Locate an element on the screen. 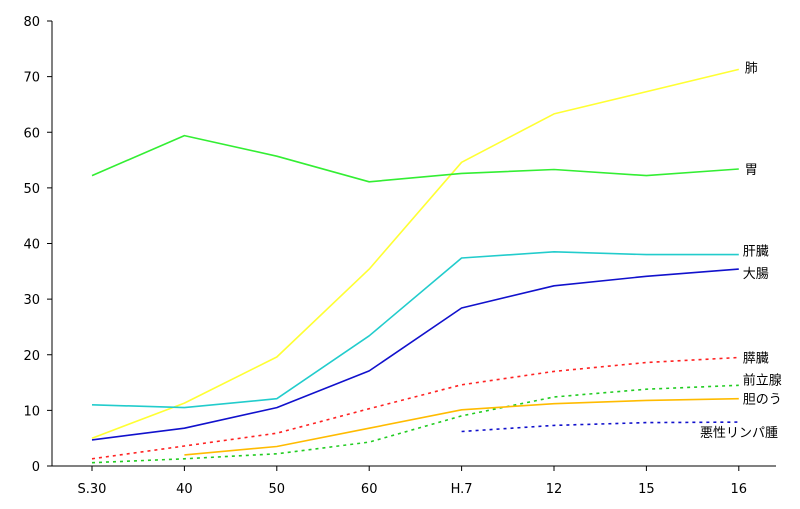  x-ticks: S.30 40 50 60 H.7 12 15 16 is located at coordinates (413, 481).